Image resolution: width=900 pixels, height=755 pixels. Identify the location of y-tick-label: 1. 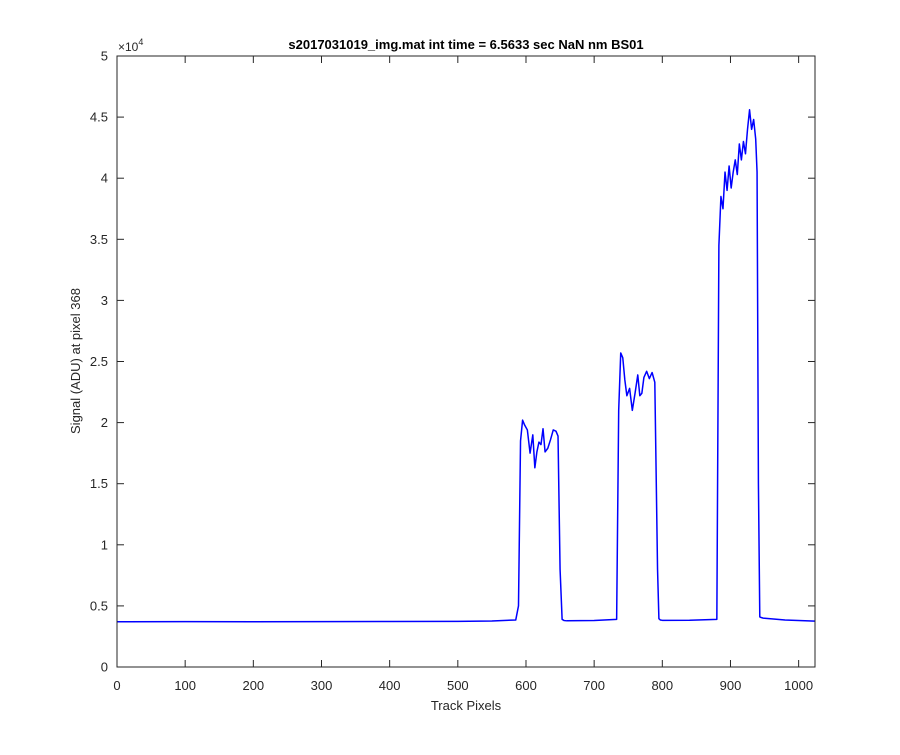
(104, 544).